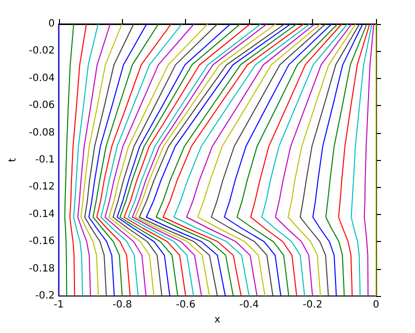 The height and width of the screenshot is (333, 415). I want to click on x-tick-label: -0.6, so click(186, 305).